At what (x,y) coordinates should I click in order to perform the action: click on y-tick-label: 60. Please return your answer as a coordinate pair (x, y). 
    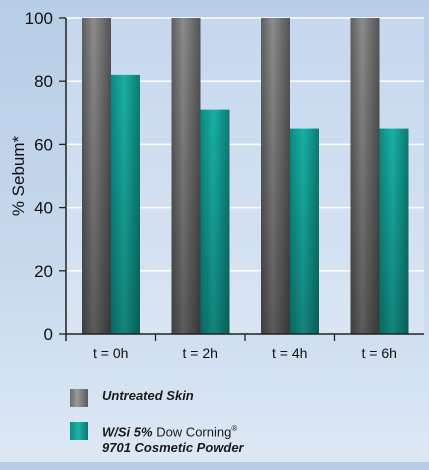
    Looking at the image, I should click on (43, 144).